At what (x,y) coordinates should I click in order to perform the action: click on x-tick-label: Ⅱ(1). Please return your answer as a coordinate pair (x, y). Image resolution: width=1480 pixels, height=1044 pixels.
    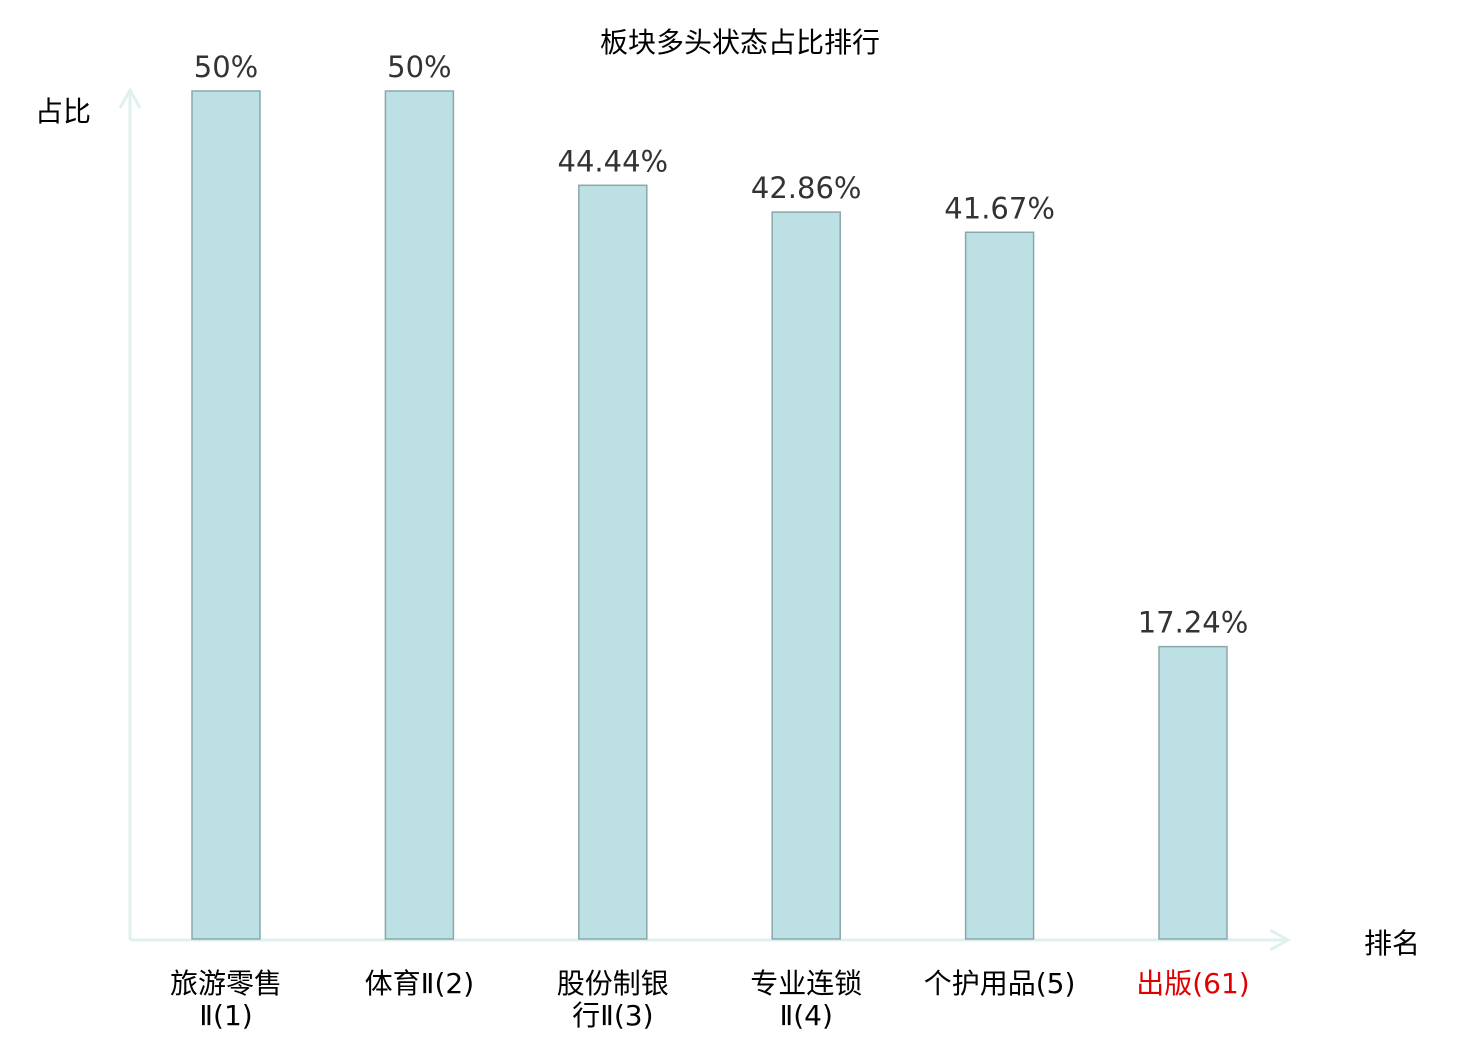
    Looking at the image, I should click on (225, 1015).